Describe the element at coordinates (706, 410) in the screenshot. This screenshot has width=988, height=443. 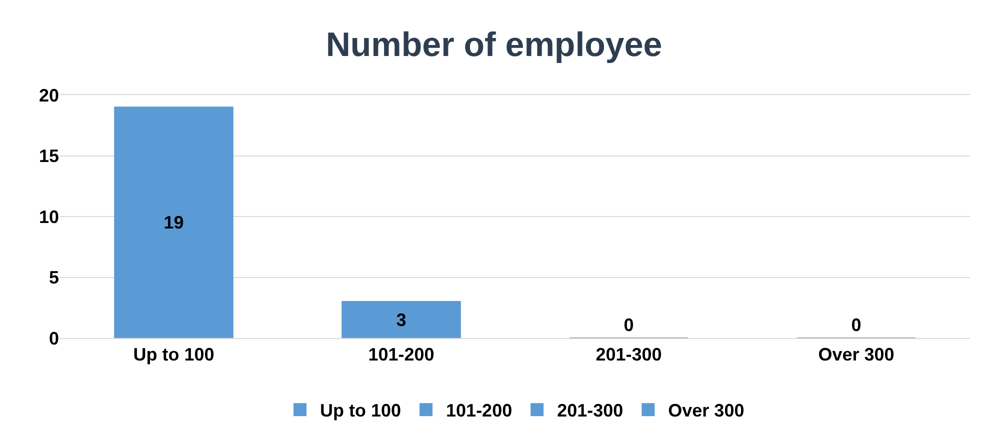
I see `legend-label: Over 300` at that location.